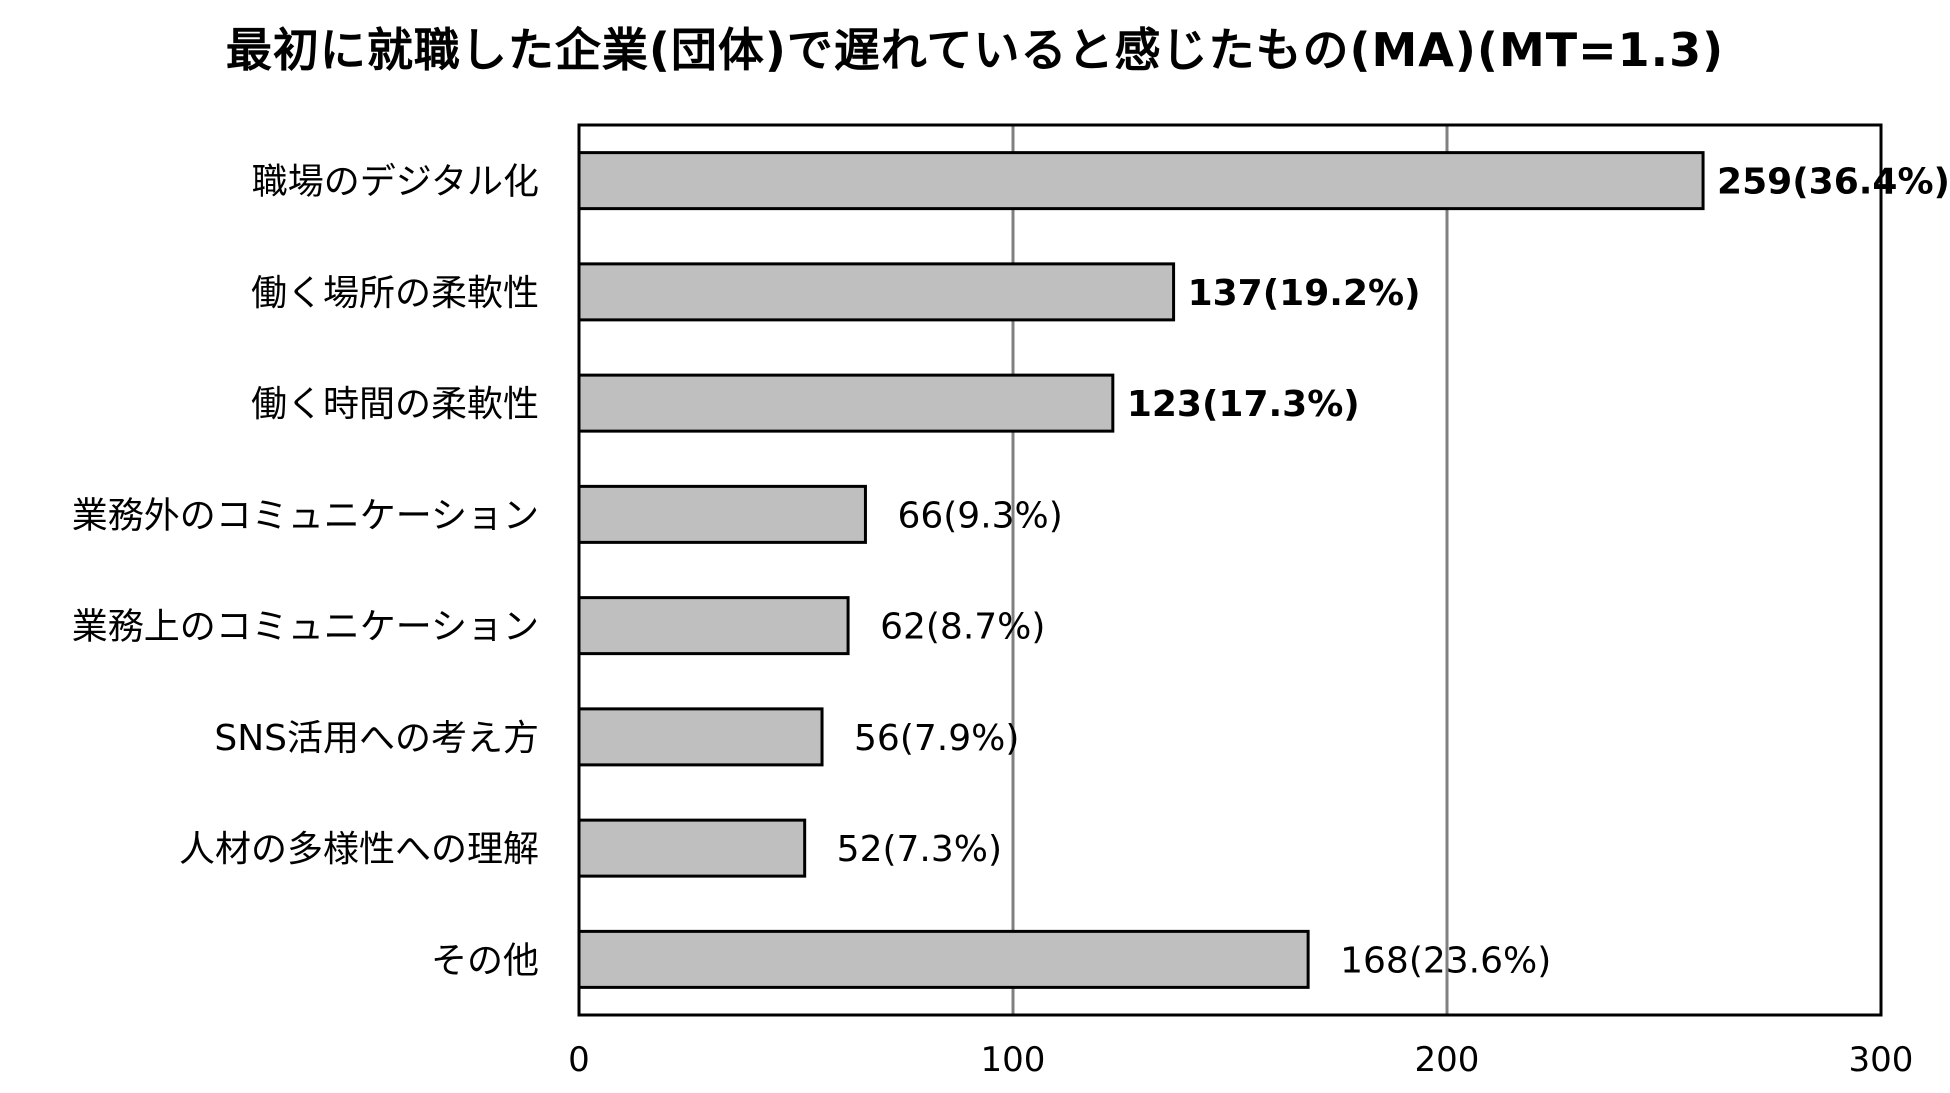  I want to click on chart-title: 最初に就職した企業(団体)で遅れていると感じたもの(MA)(MT=1.3), so click(975, 50).